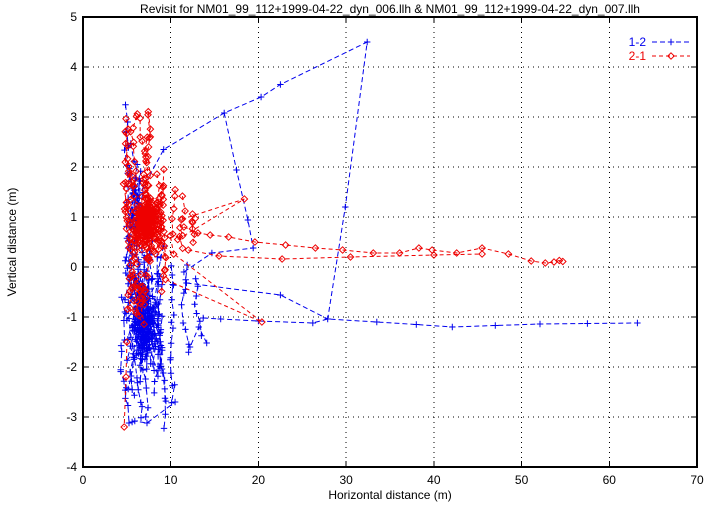  Describe the element at coordinates (73, 267) in the screenshot. I see `y-tick-label: 0` at that location.